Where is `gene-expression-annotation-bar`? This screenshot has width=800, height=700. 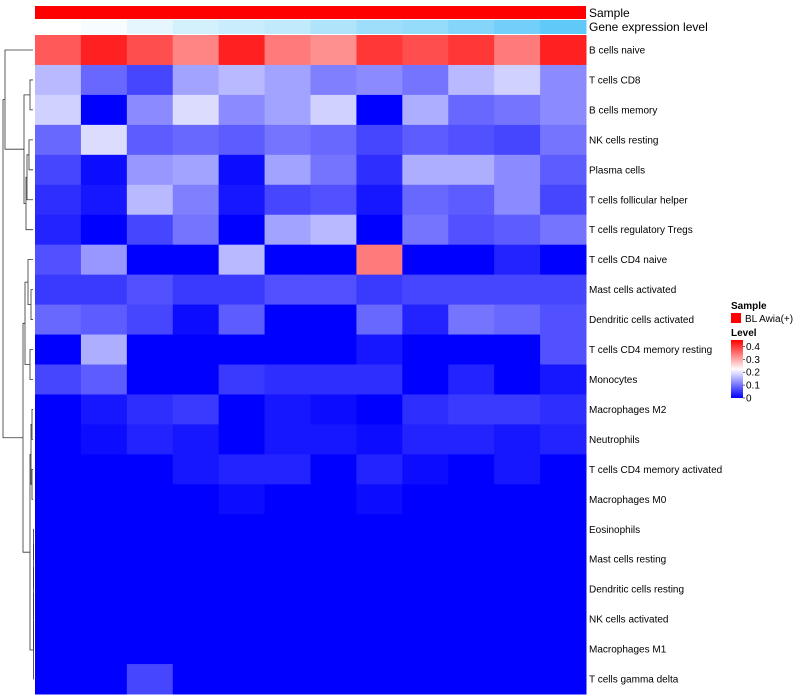
gene-expression-annotation-bar is located at coordinates (311, 27).